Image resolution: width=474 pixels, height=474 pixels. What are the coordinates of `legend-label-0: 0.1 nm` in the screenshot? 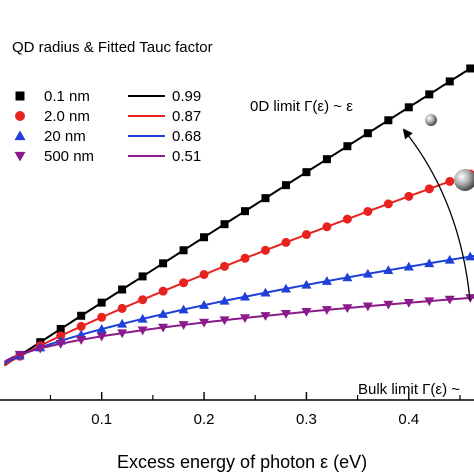 It's located at (67, 96).